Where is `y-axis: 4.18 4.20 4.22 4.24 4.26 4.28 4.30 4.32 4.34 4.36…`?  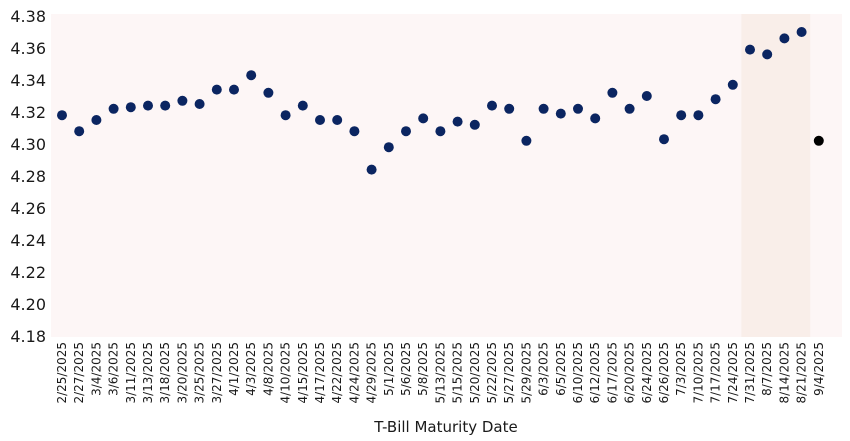 y-axis: 4.18 4.20 4.22 4.24 4.26 4.28 4.30 4.32 4.34 4.36… is located at coordinates (28, 176).